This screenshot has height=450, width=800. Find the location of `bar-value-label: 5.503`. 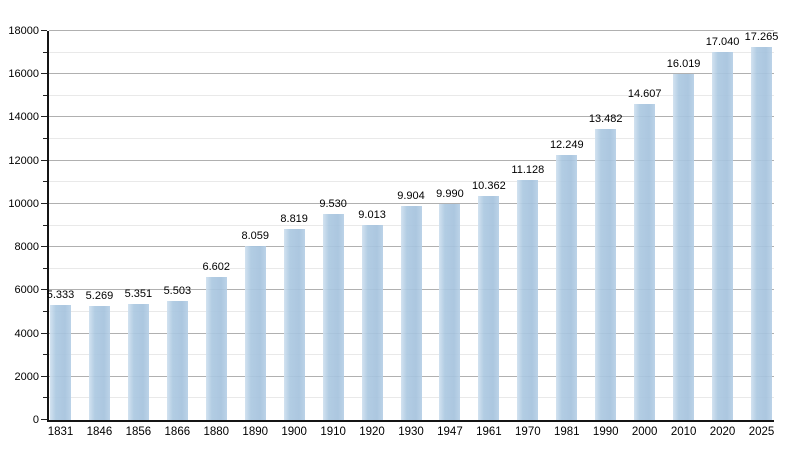

bar-value-label: 5.503 is located at coordinates (177, 291).